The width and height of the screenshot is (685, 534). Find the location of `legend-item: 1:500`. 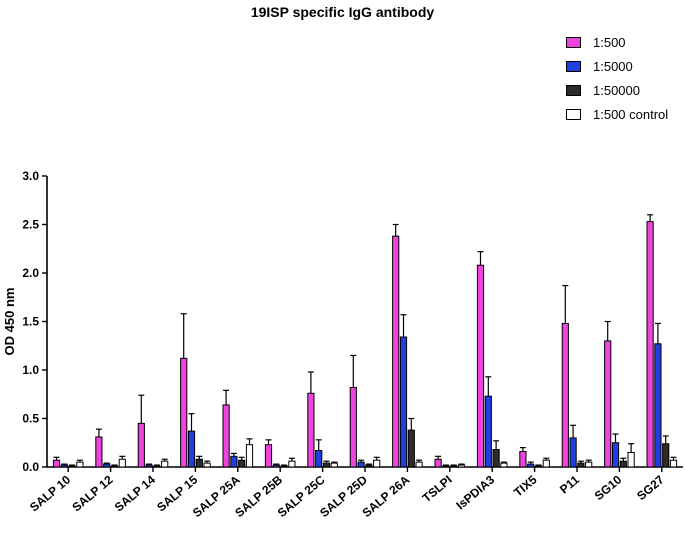

legend-item: 1:500 is located at coordinates (617, 42).